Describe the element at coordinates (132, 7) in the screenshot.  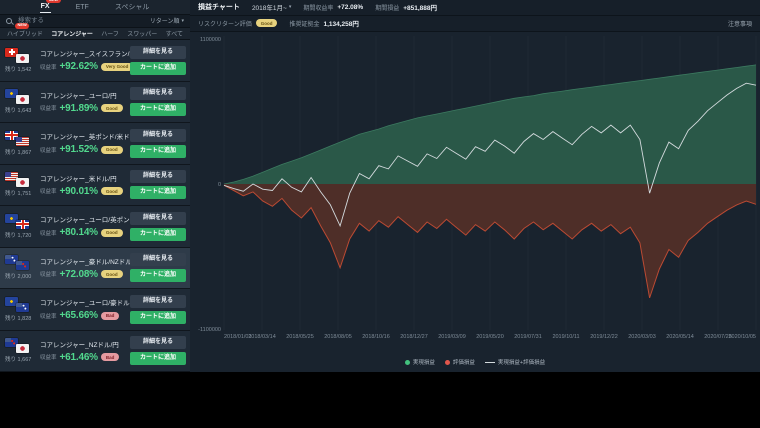
I see `tab-special: スペシャル` at that location.